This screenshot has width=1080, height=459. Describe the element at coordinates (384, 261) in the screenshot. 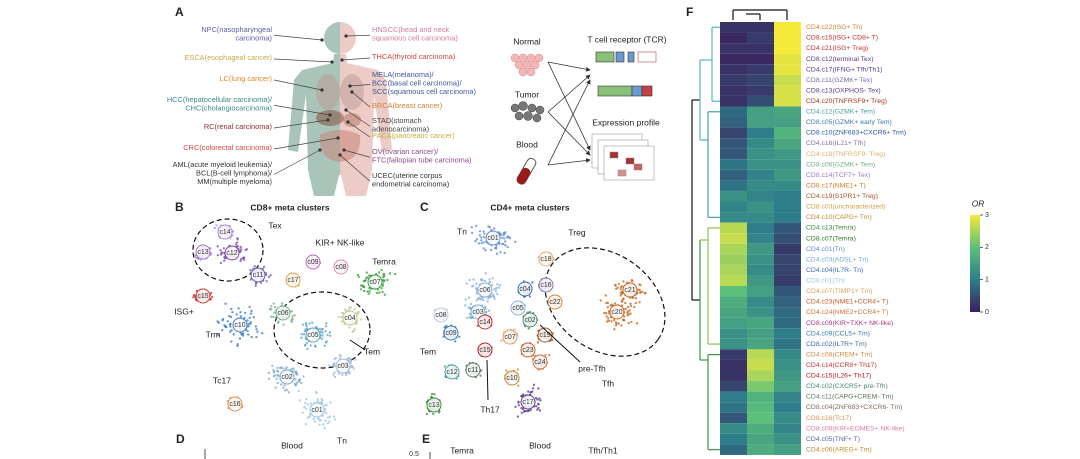

I see `group-label: Temra` at that location.